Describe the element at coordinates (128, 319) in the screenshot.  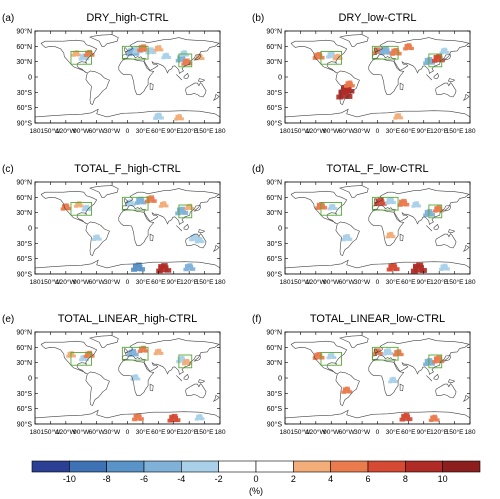
I see `panel-title: TOTAL_LINEAR_high-CTRL` at that location.